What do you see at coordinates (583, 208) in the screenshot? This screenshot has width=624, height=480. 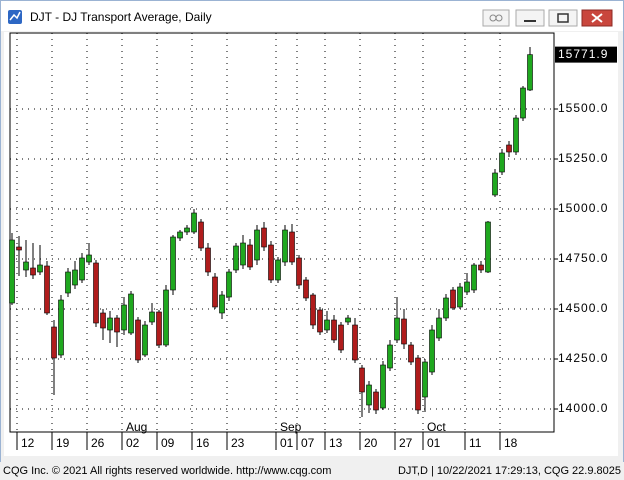 I see `y-tick-label: 15000.0` at bounding box center [583, 208].